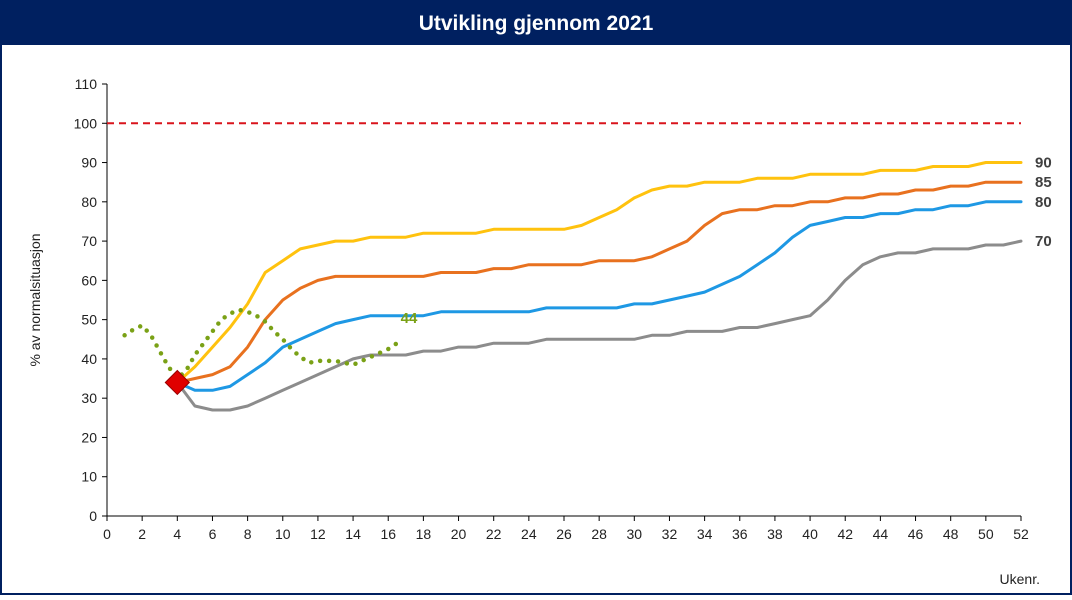 Image resolution: width=1072 pixels, height=600 pixels. What do you see at coordinates (86, 123) in the screenshot?
I see `y-tick-label: 100` at bounding box center [86, 123].